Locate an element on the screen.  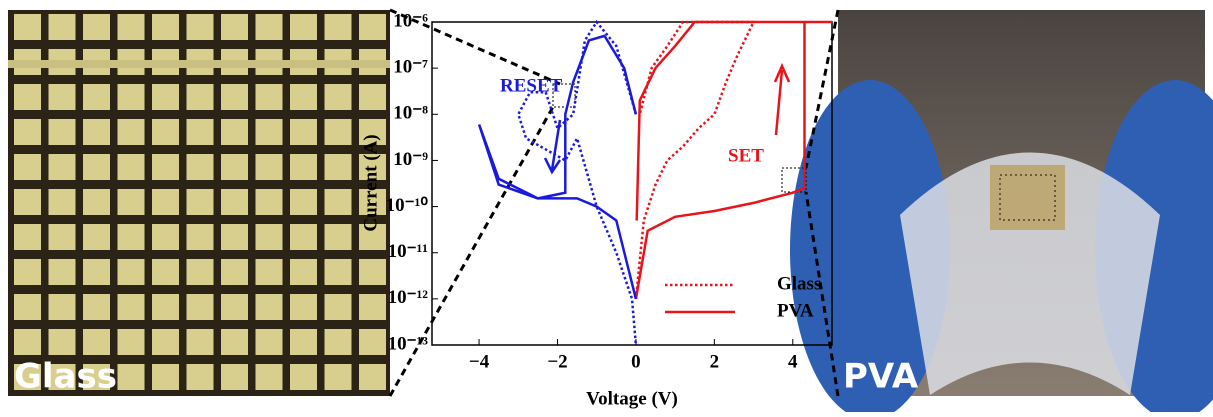
y-tick-label: 10⁻⁶ is located at coordinates (410, 20).